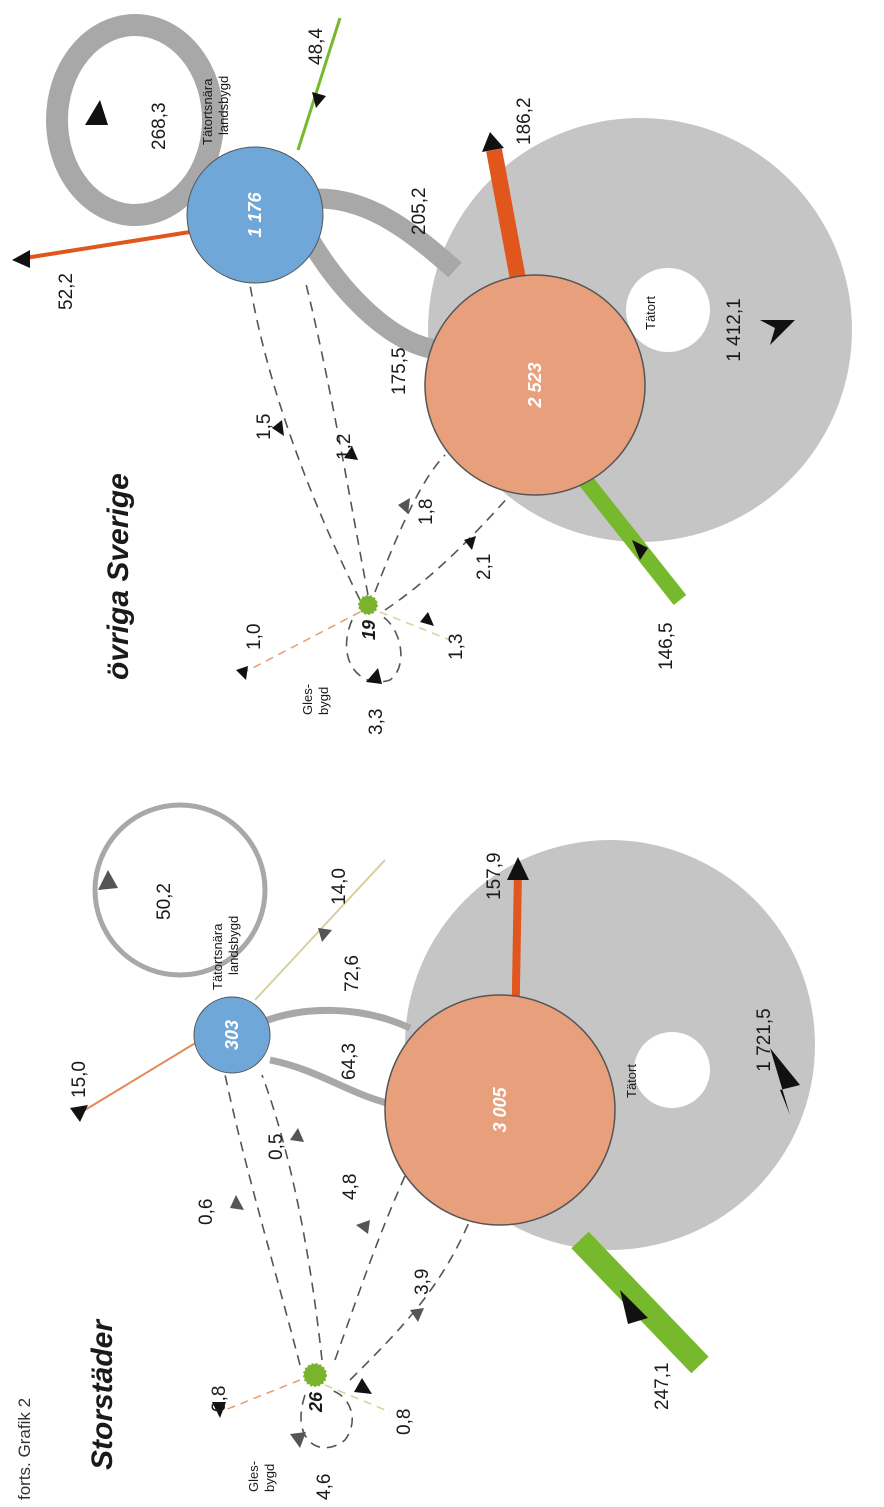 The image size is (884, 1507). What do you see at coordinates (159, 126) in the screenshot?
I see `tatortsnara-loop-value: 268,3` at bounding box center [159, 126].